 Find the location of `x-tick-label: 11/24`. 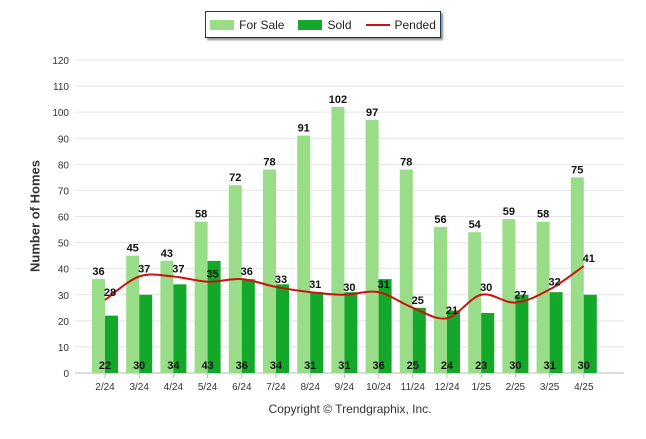

x-tick-label: 11/24 is located at coordinates (413, 387).